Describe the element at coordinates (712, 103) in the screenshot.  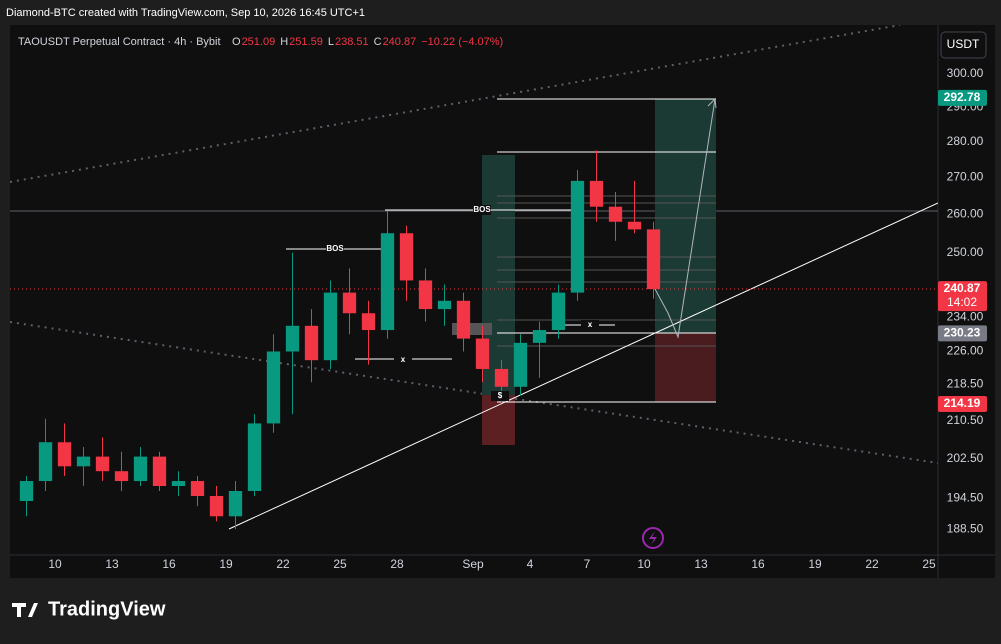
I see `arrow-head` at that location.